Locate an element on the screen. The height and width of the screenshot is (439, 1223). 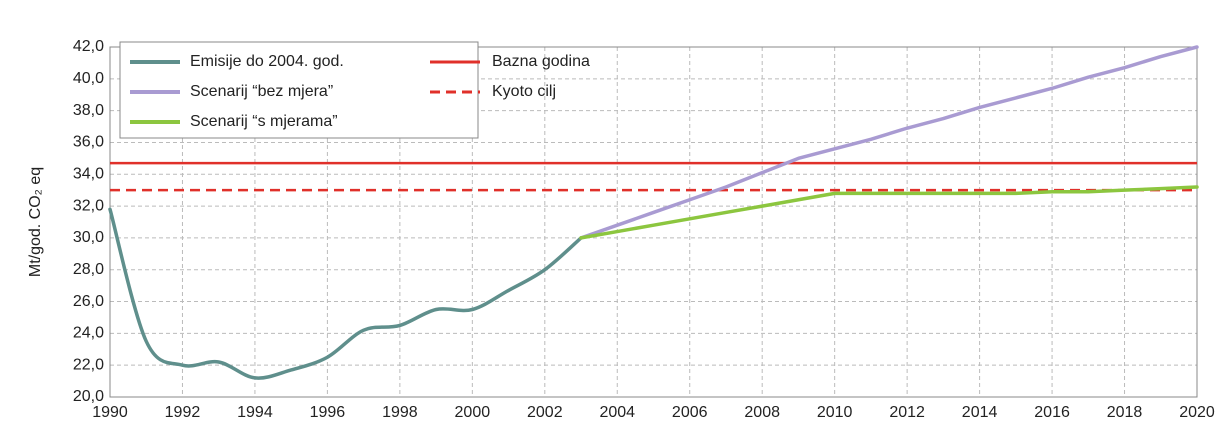
legend-label: Bazna godina is located at coordinates (541, 61).